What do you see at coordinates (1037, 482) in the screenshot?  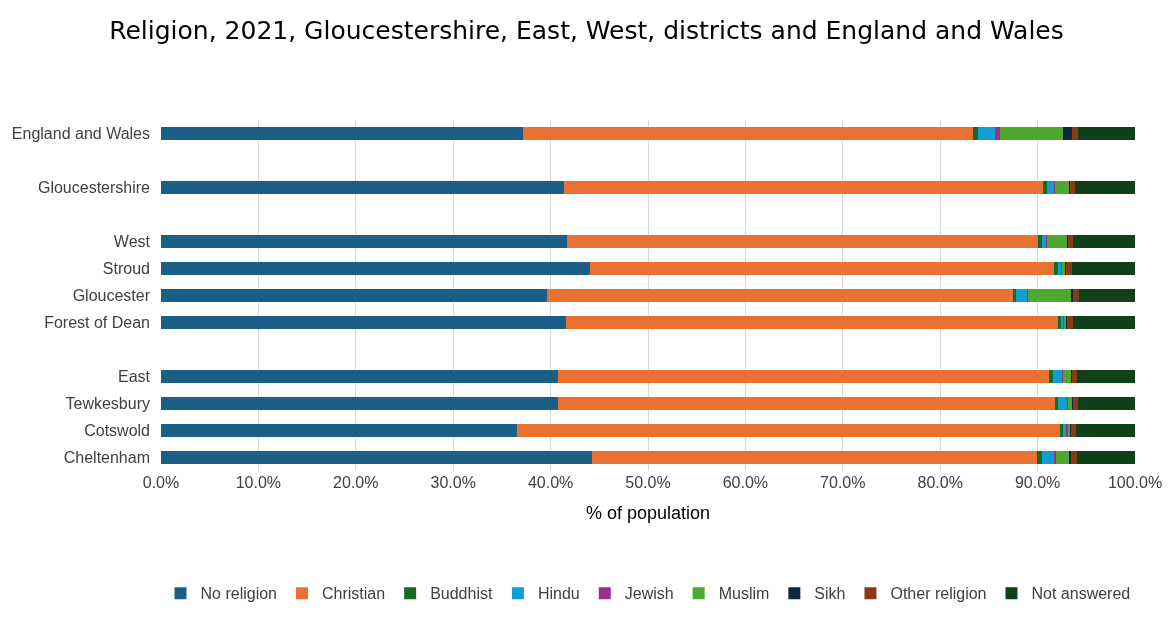 I see `x-tick-label: 90.0%` at bounding box center [1037, 482].